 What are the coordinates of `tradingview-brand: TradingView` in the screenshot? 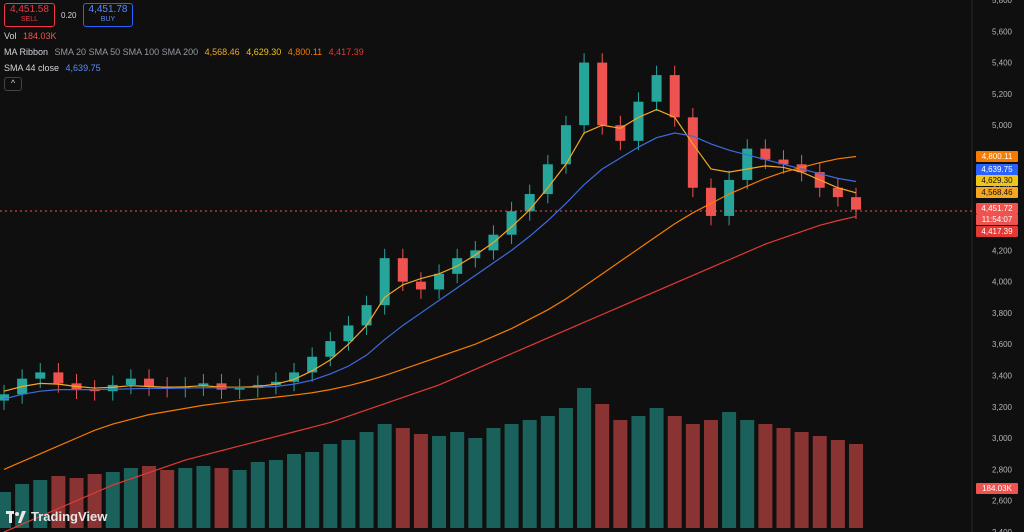 It's located at (69, 516).